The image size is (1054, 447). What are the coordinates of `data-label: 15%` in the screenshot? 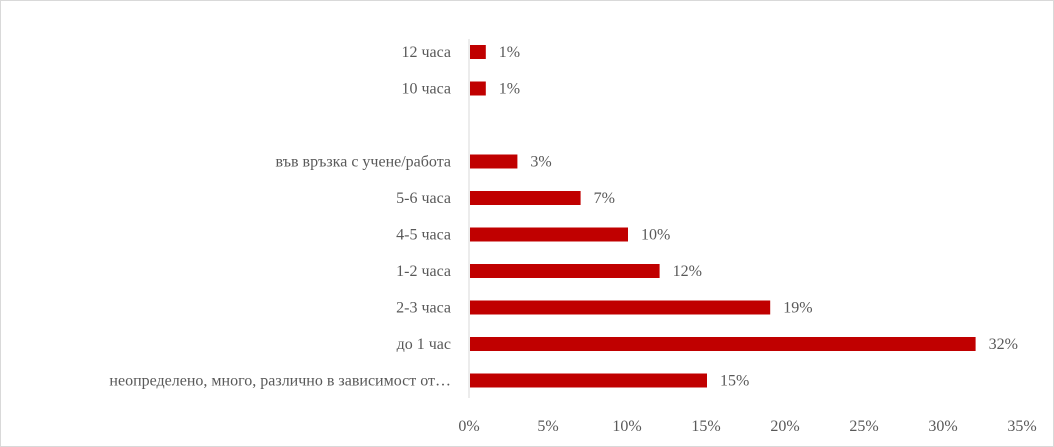 It's located at (734, 381).